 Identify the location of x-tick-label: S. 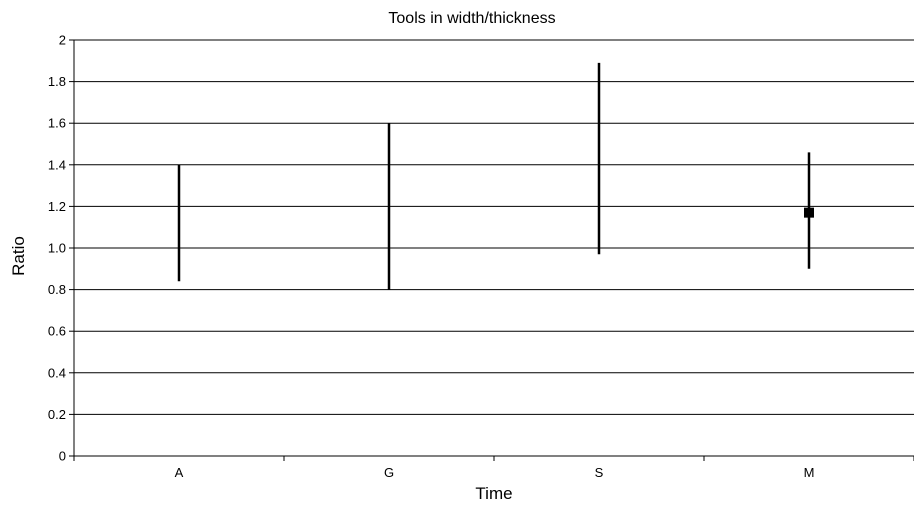
(599, 472).